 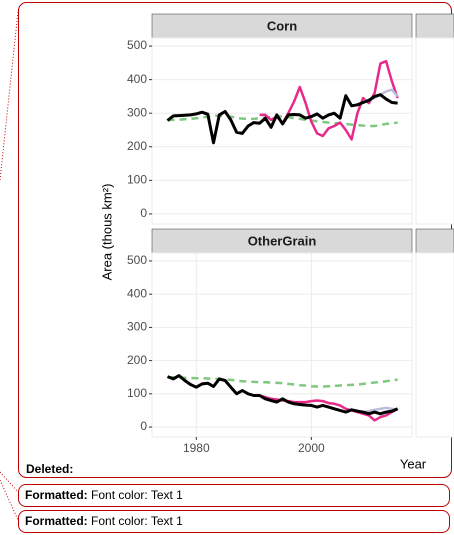 I want to click on y-axis-title: Area (thous km²), so click(x=106, y=232).